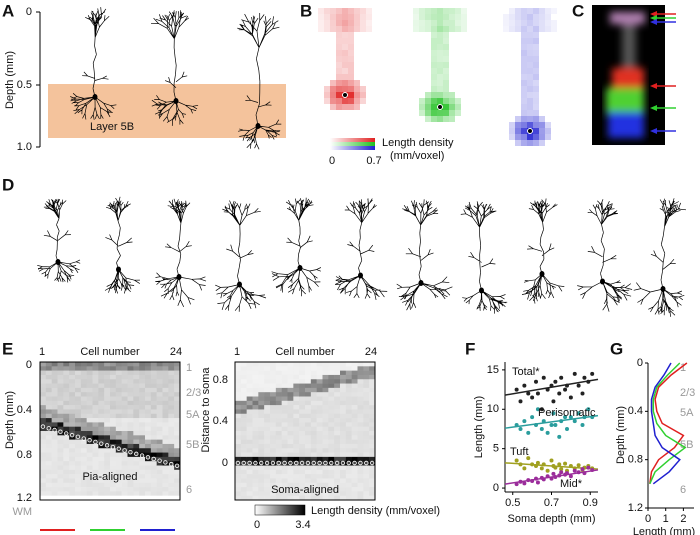 Image resolution: width=700 pixels, height=535 pixels. I want to click on colorbar-title: Length density, so click(418, 143).